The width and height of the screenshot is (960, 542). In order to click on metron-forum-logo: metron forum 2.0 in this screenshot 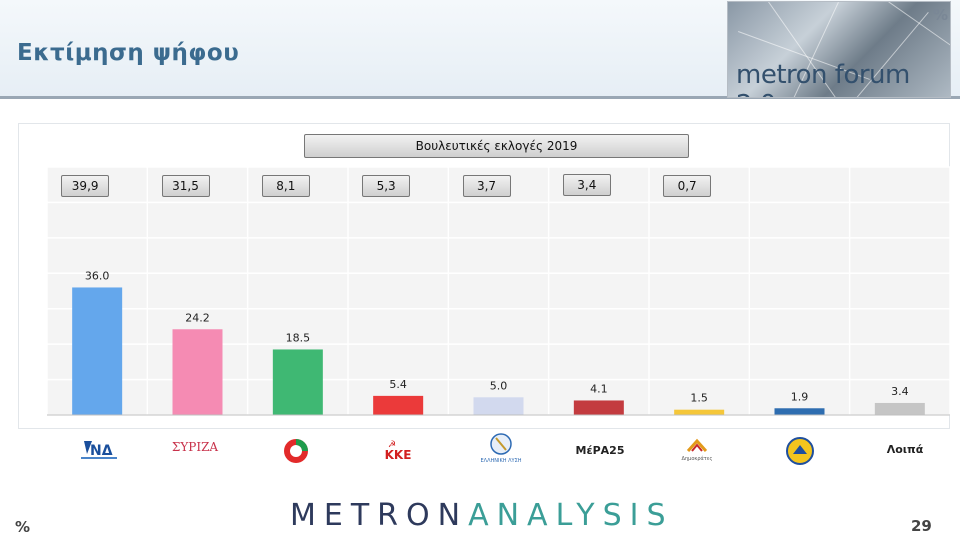, I will do `click(839, 49)`.